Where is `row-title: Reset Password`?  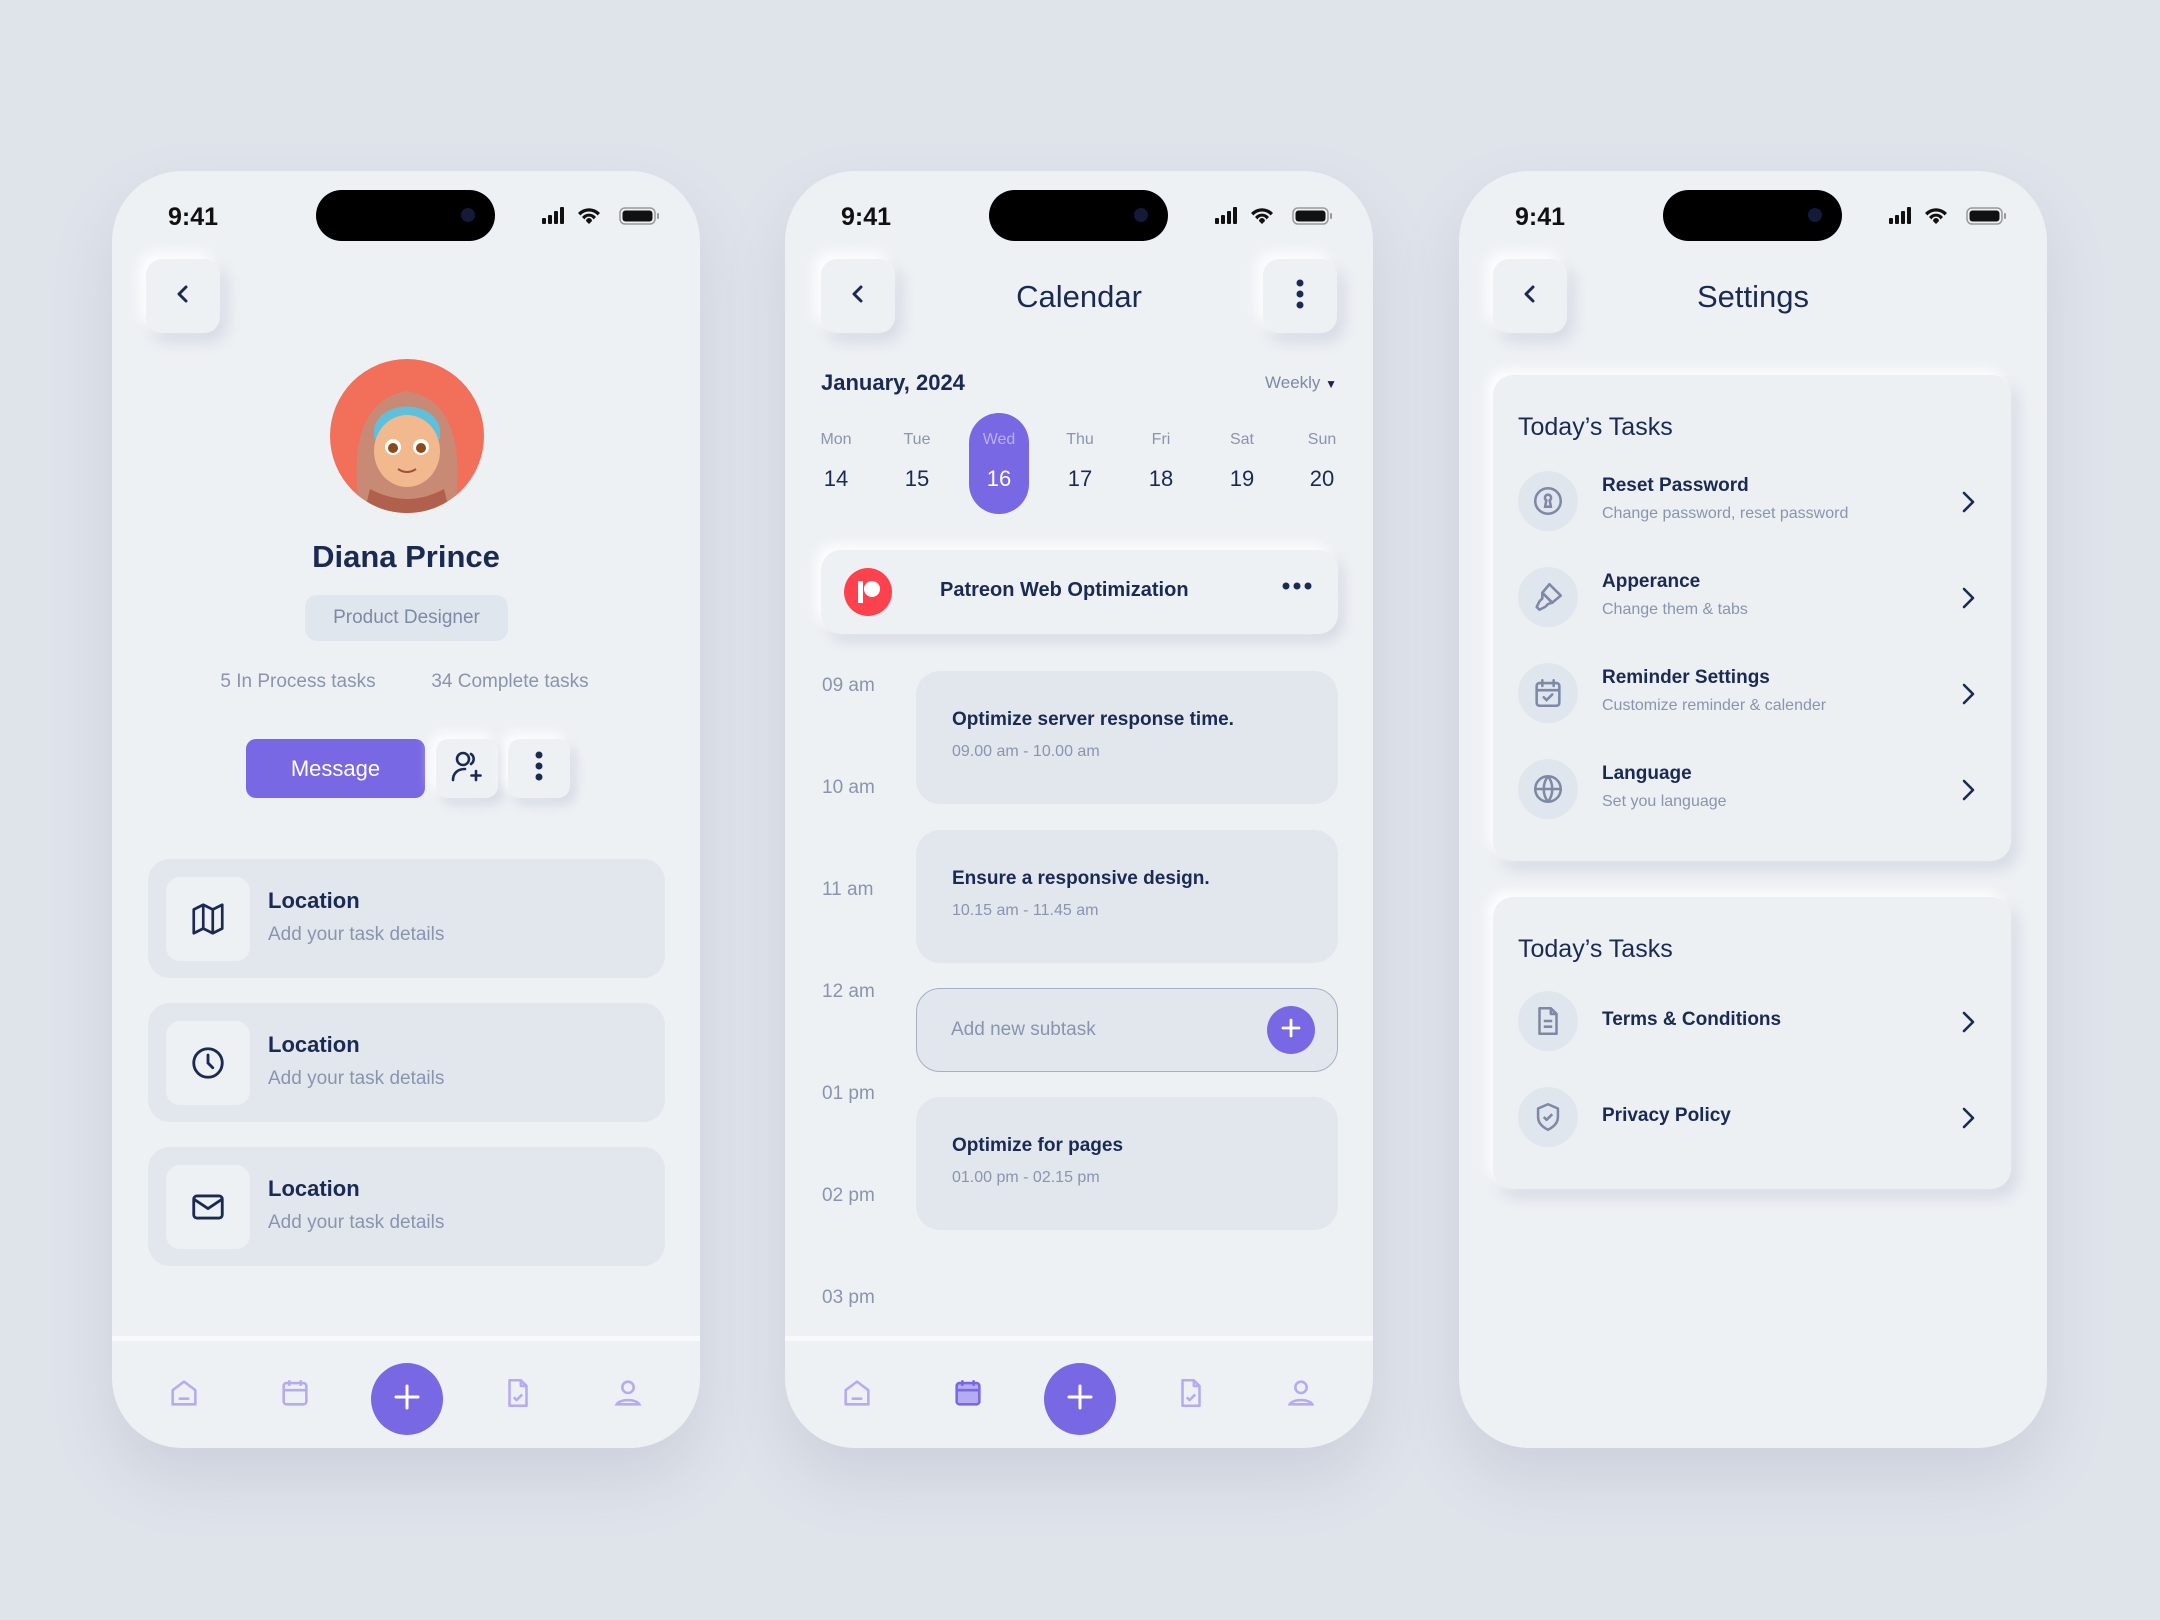 row-title: Reset Password is located at coordinates (1675, 485).